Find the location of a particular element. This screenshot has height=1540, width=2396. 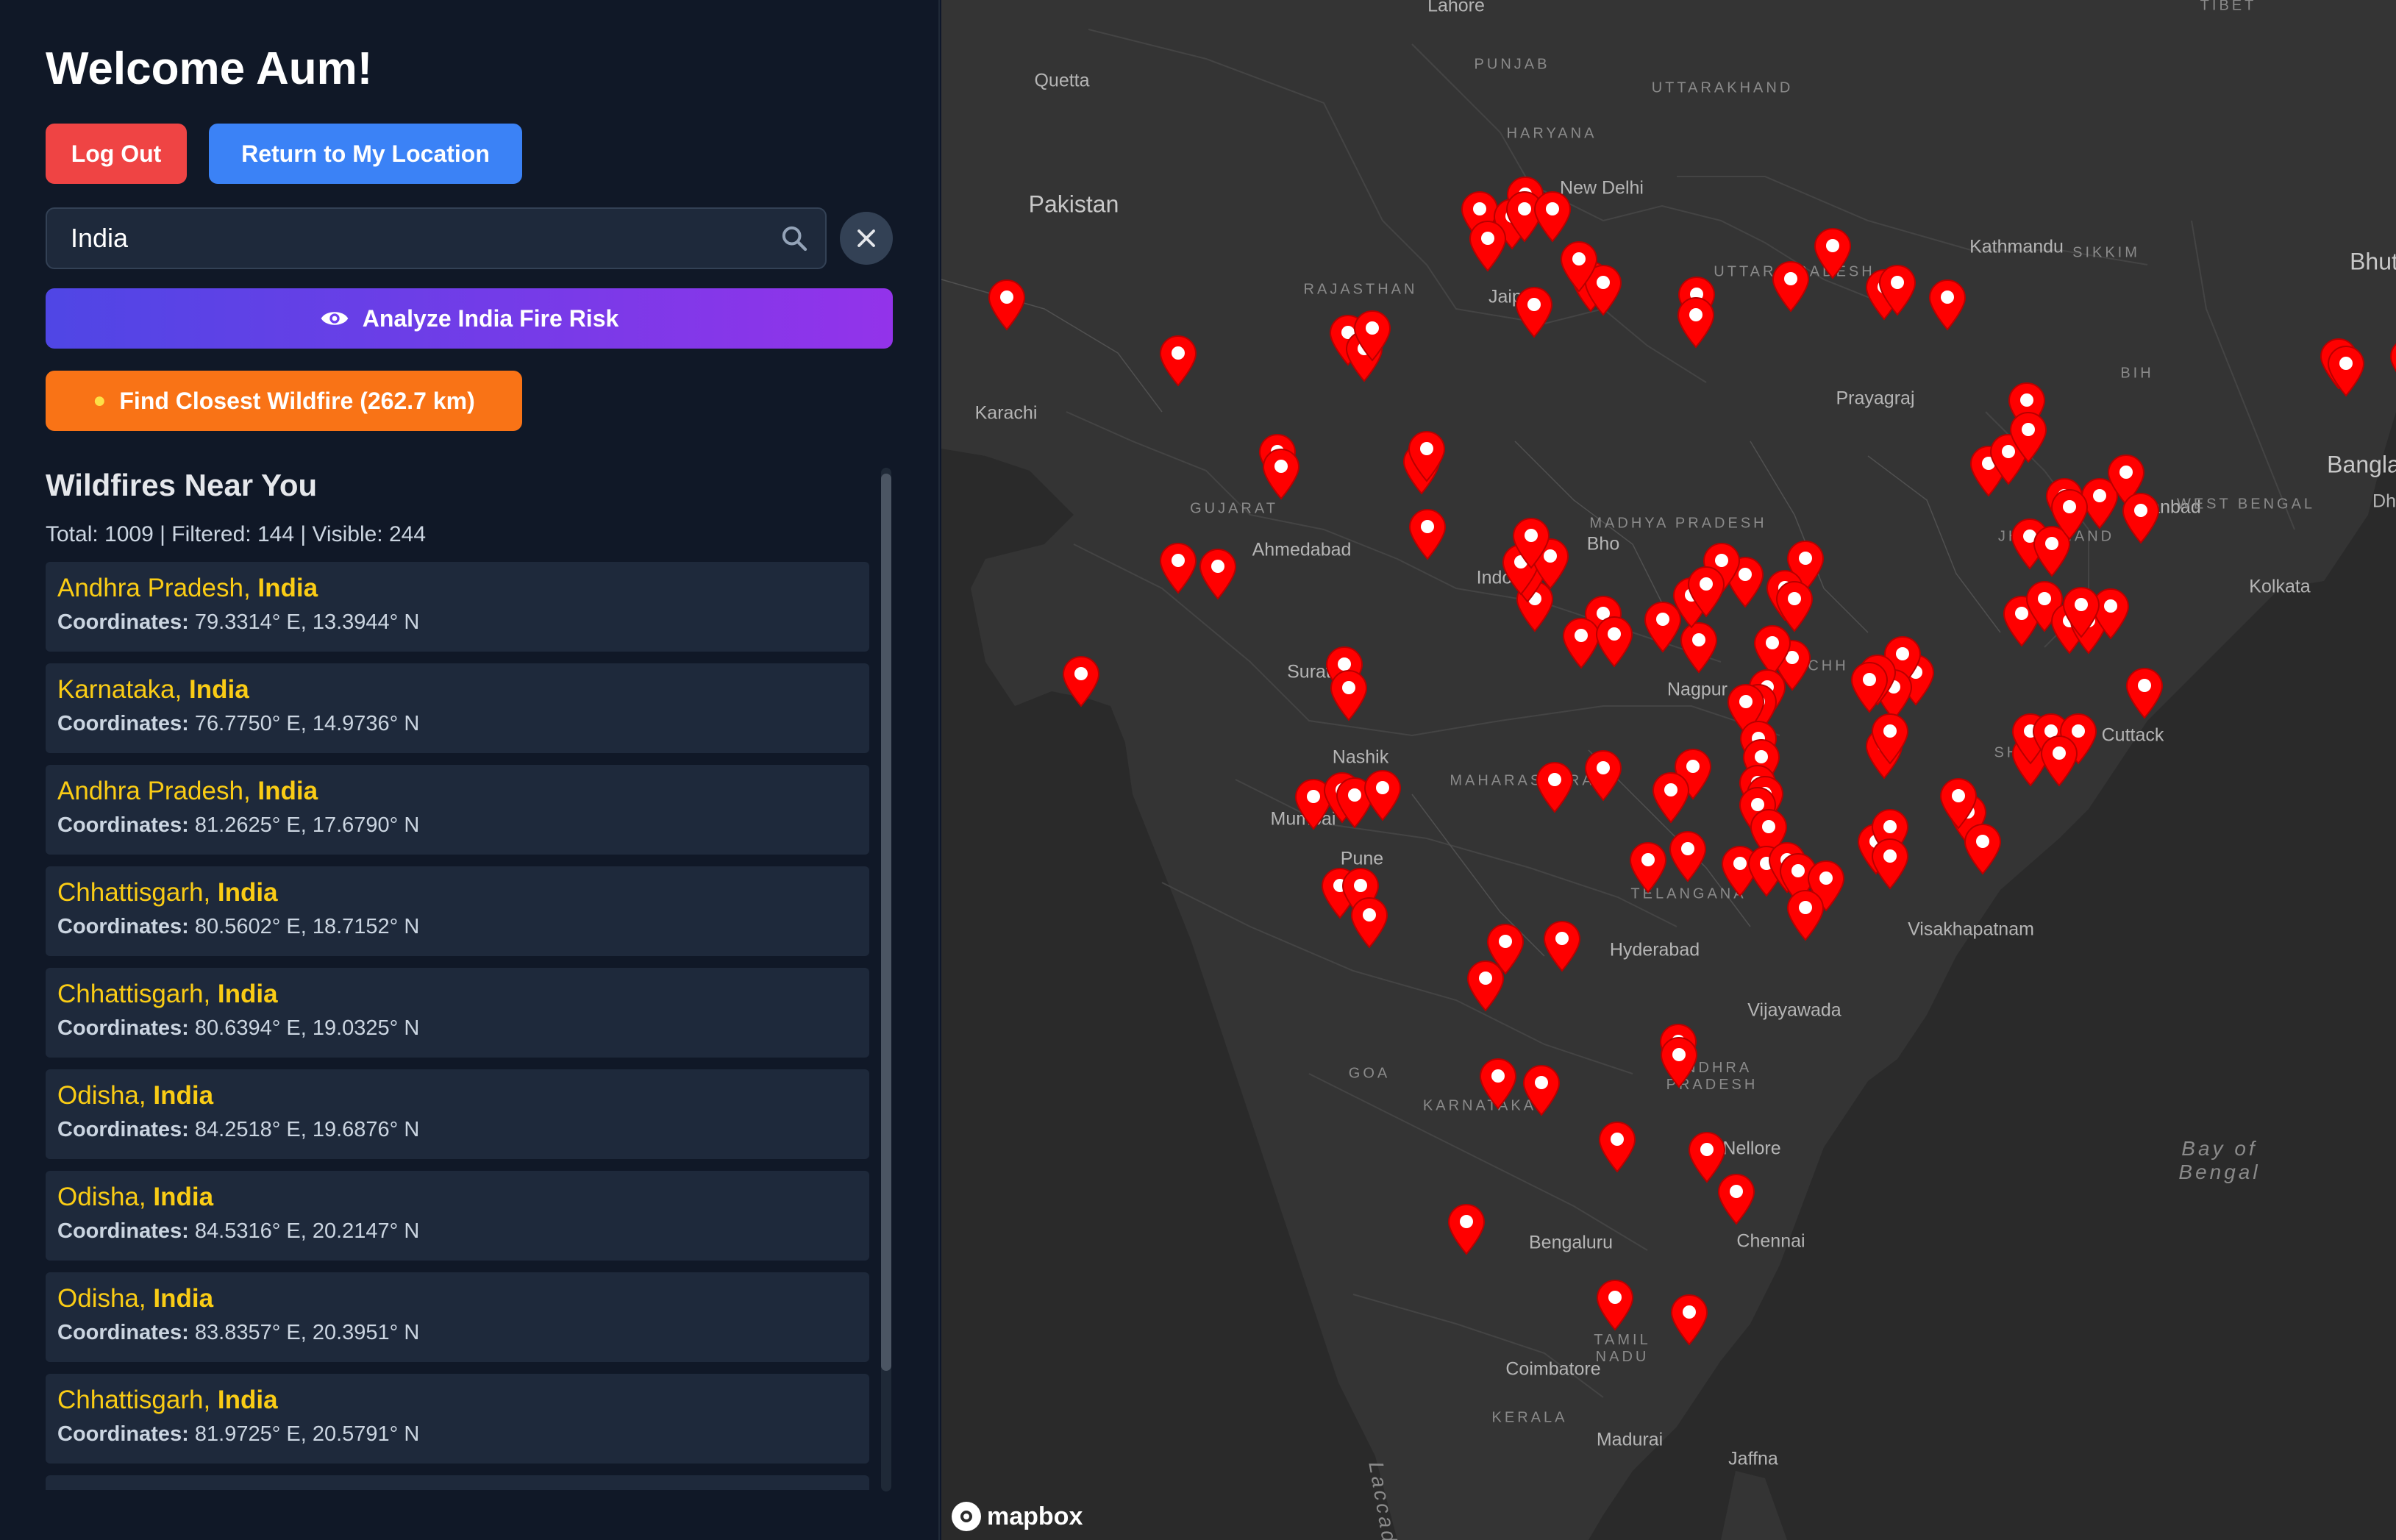

wildfire-list-item is located at coordinates (457, 1482).